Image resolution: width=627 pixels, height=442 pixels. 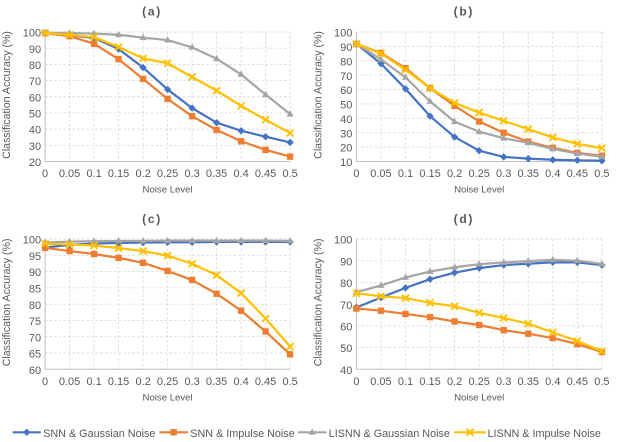 What do you see at coordinates (152, 12) in the screenshot?
I see `svg-text: (a)` at bounding box center [152, 12].